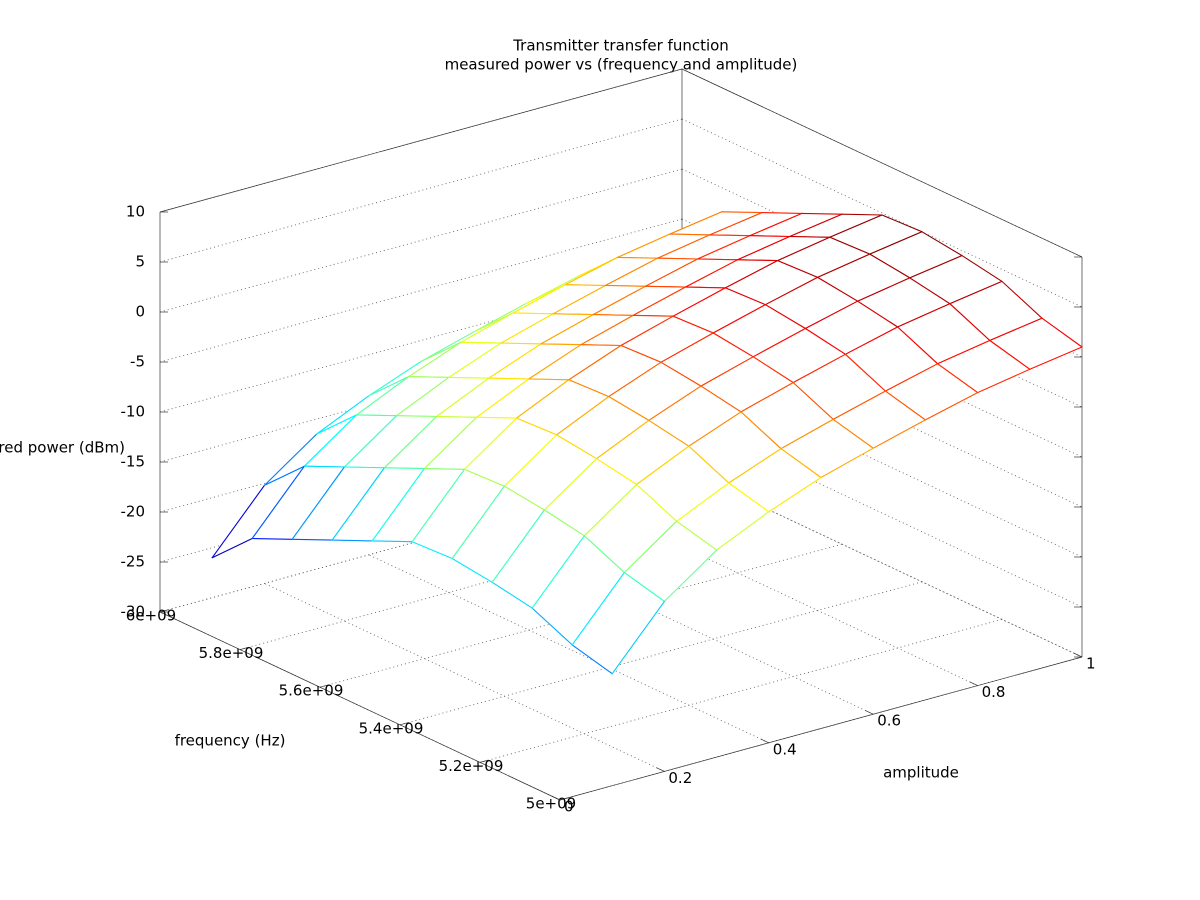 Image resolution: width=1200 pixels, height=900 pixels. I want to click on y-tick-label: 0.4, so click(785, 749).